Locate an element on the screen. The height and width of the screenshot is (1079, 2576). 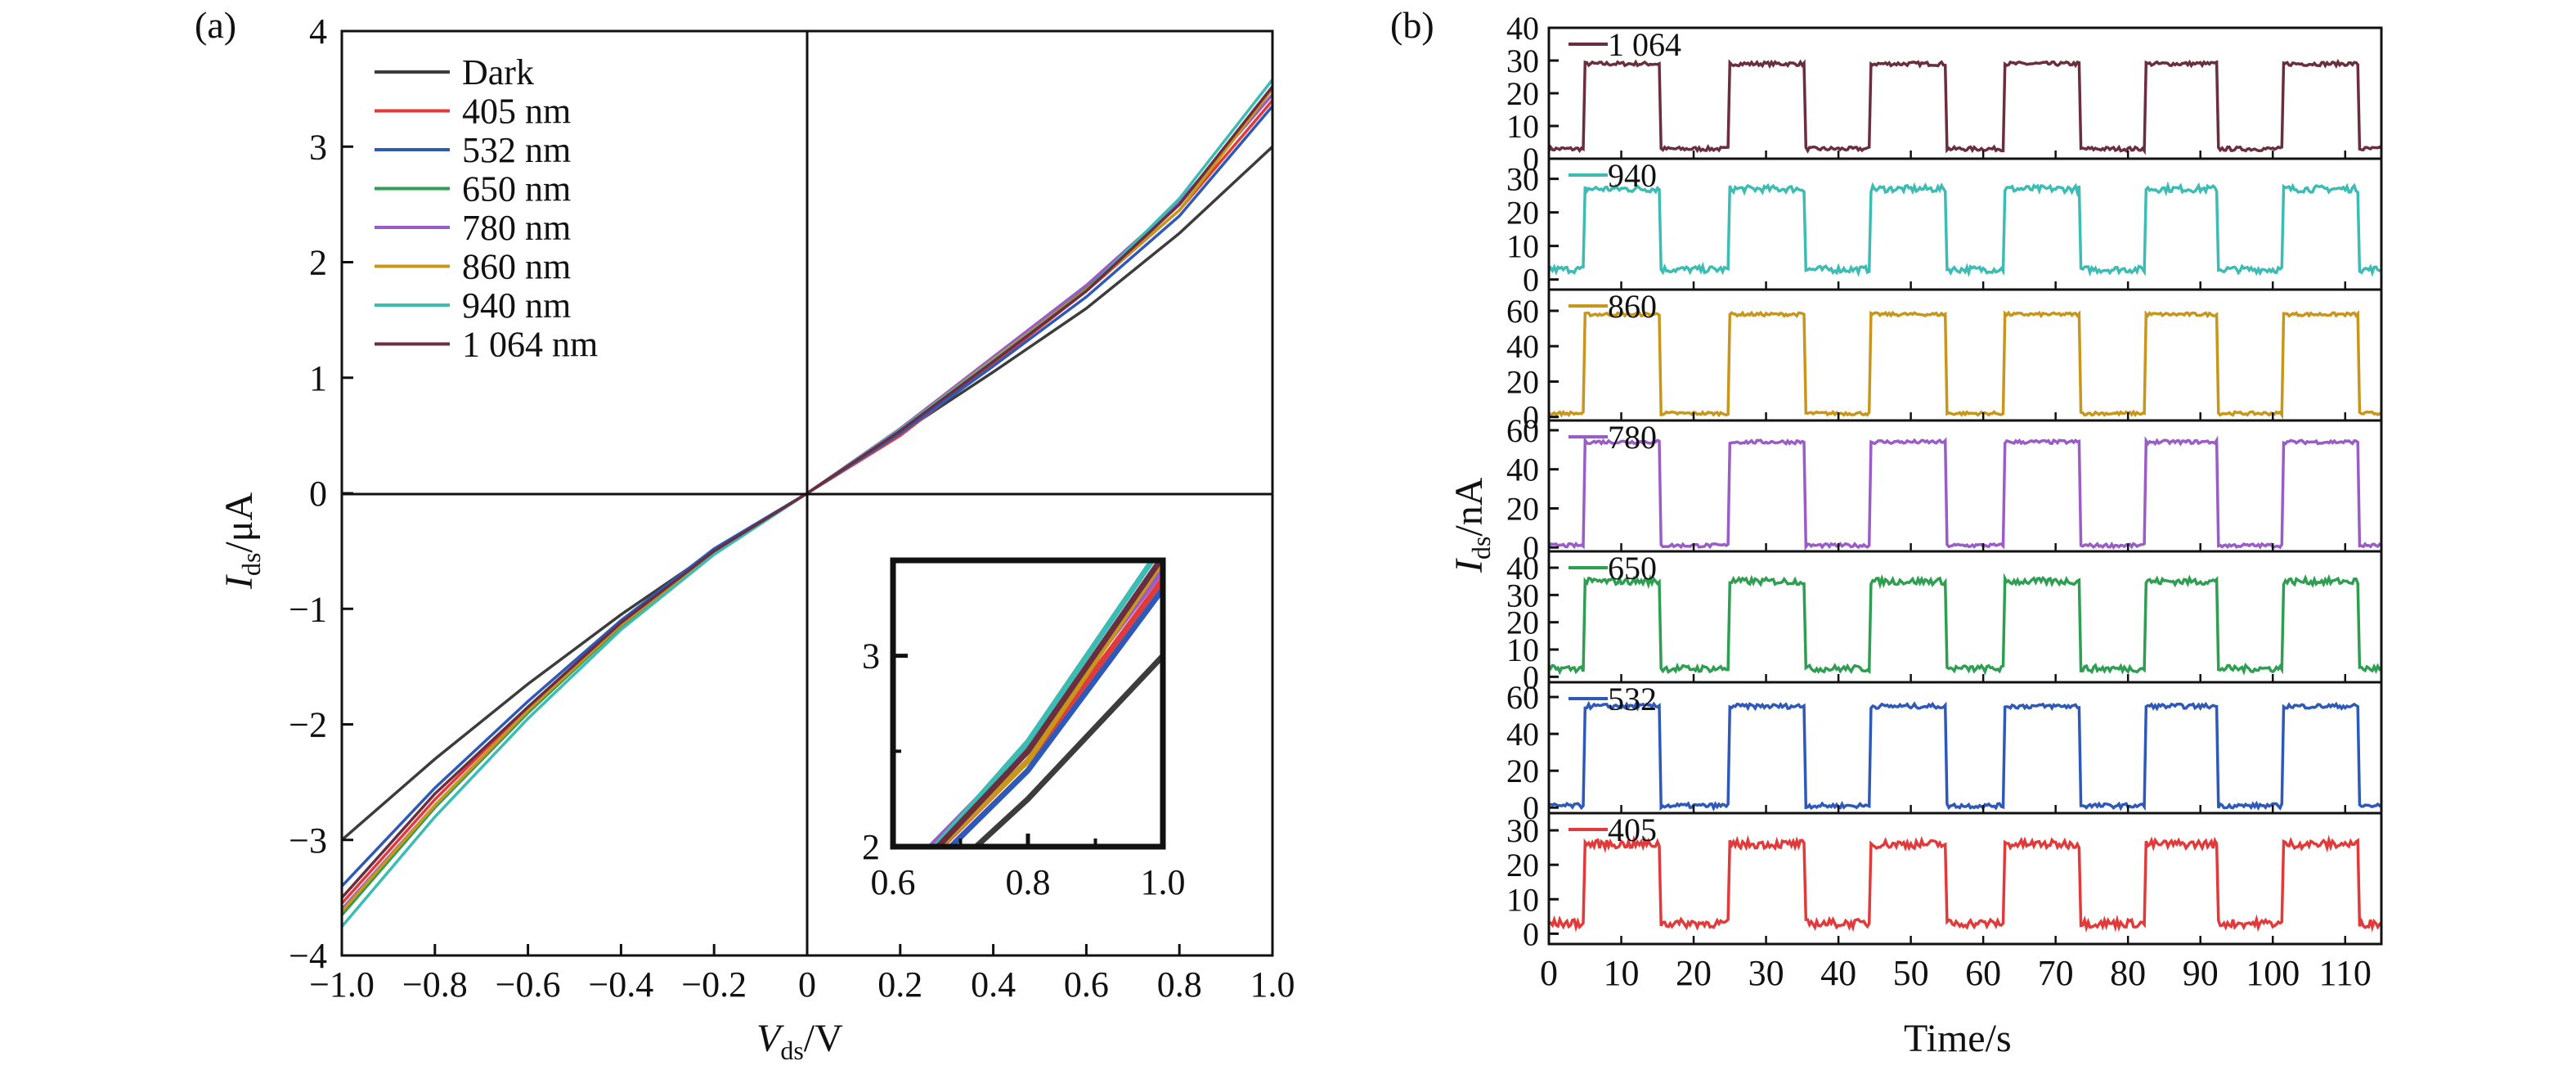
time-x-tick-label: 110 is located at coordinates (2345, 973).